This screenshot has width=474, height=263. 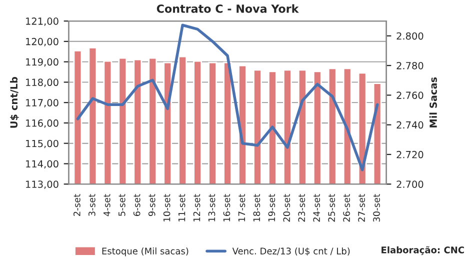 What do you see at coordinates (166, 208) in the screenshot?
I see `x-tick-label: 10-set` at bounding box center [166, 208].